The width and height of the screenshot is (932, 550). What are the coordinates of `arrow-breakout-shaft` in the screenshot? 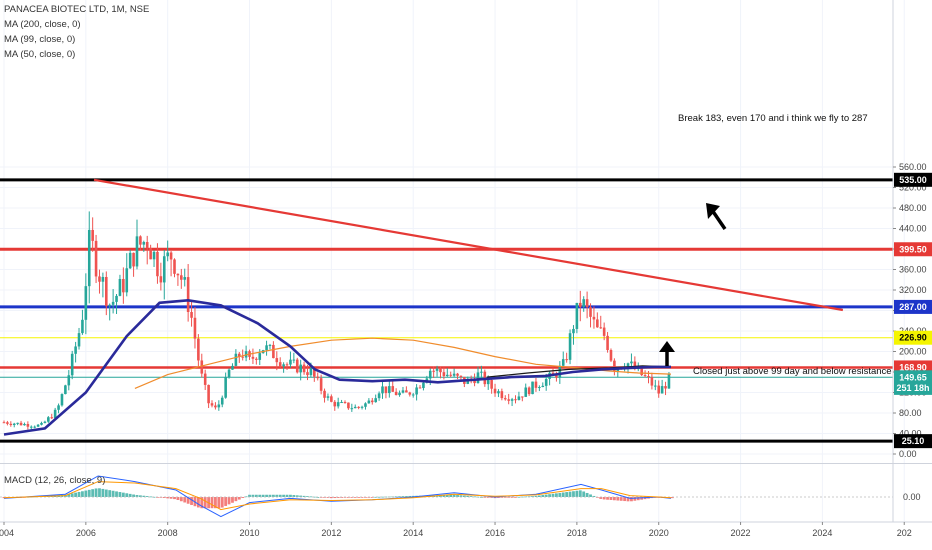 It's located at (718, 219).